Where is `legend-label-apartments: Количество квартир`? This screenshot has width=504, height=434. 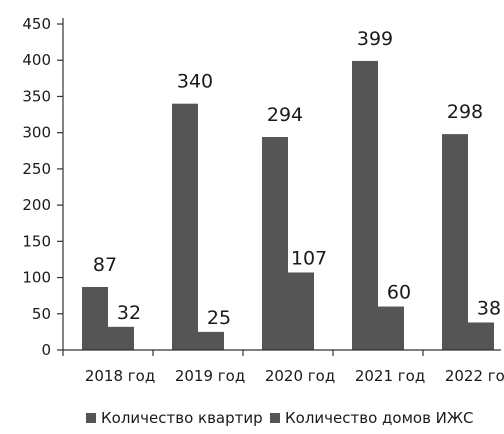 legend-label-apartments: Количество квартир is located at coordinates (182, 418).